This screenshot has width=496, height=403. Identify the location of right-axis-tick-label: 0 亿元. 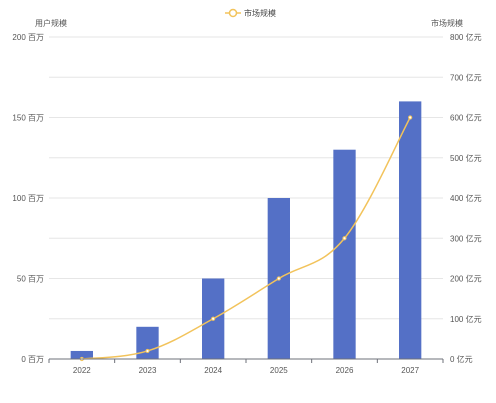
(461, 359).